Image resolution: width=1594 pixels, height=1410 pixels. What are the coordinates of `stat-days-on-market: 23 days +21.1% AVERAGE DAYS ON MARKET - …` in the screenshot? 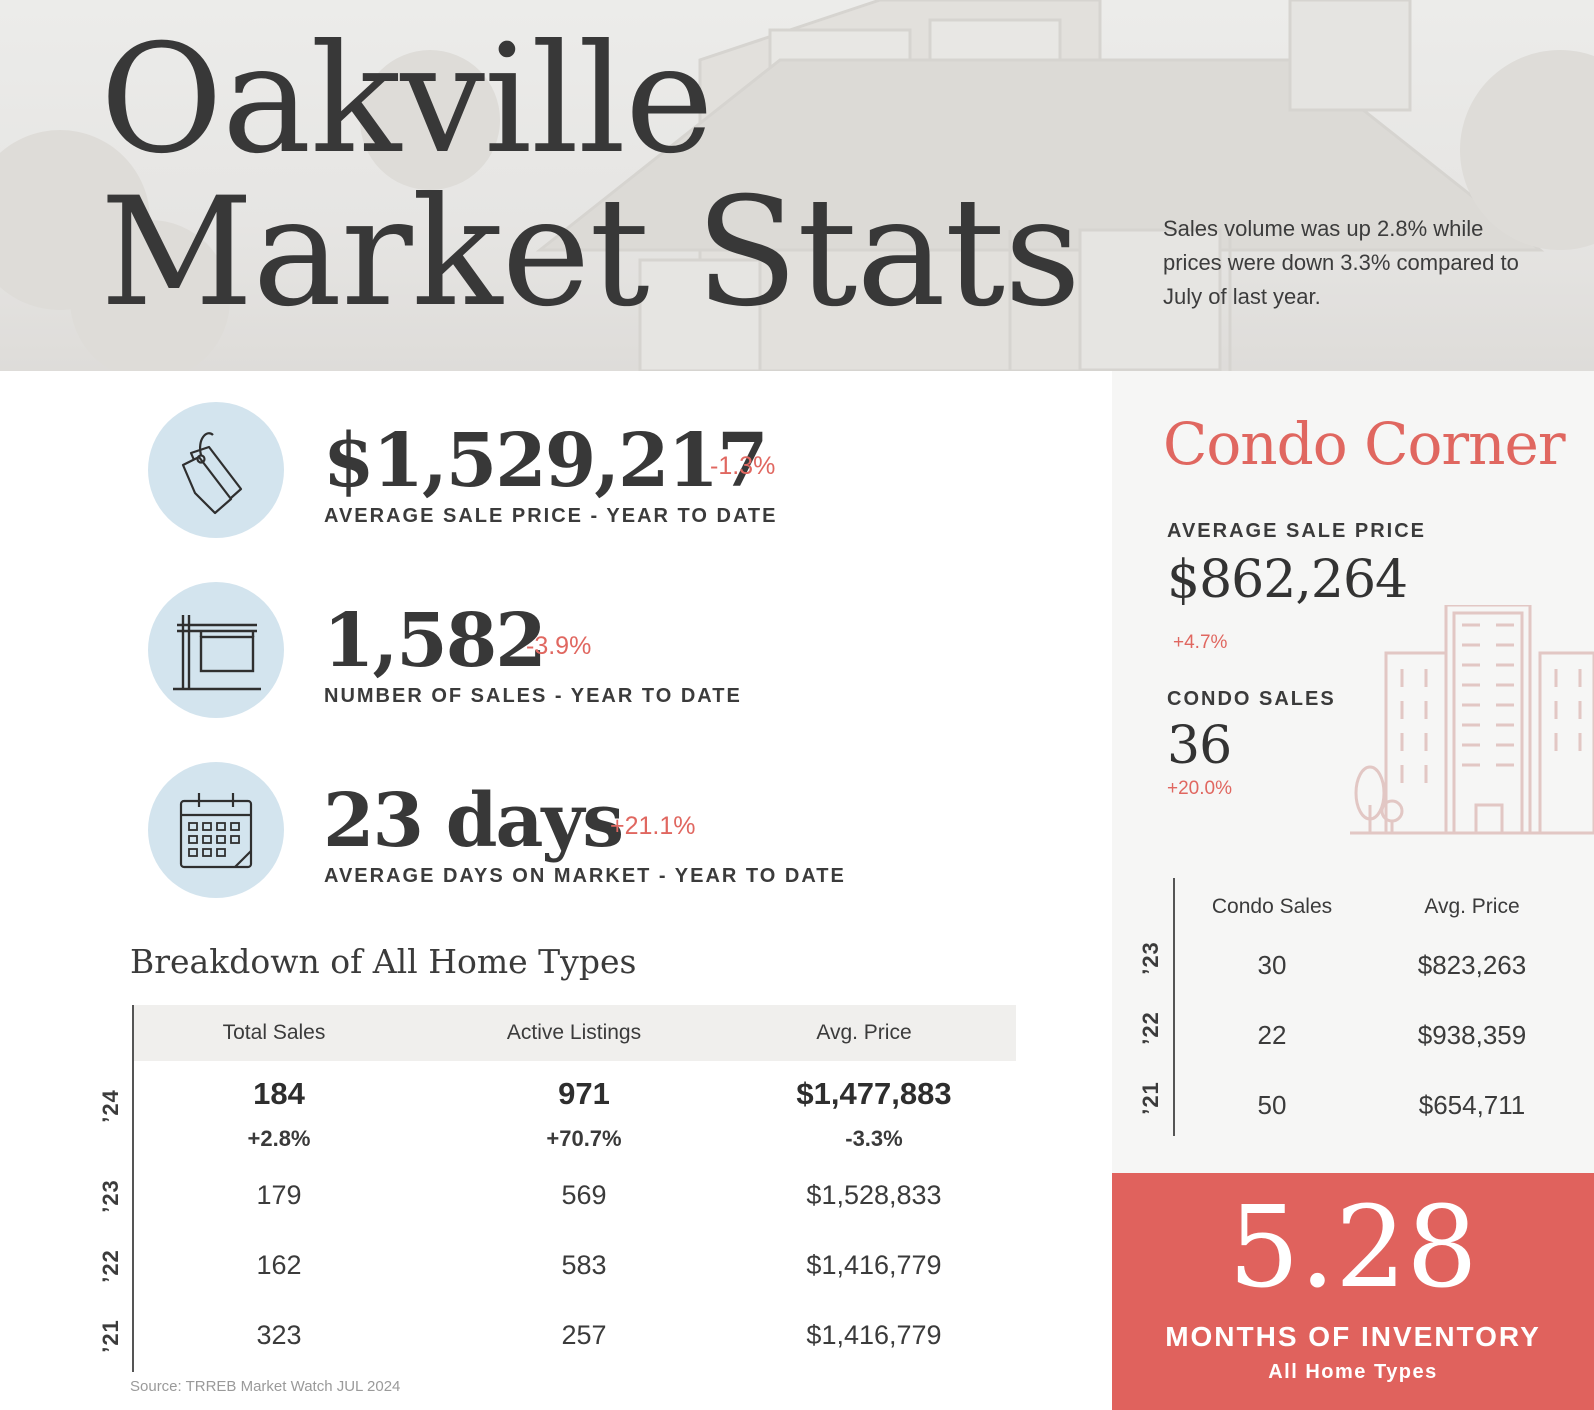 It's located at (598, 837).